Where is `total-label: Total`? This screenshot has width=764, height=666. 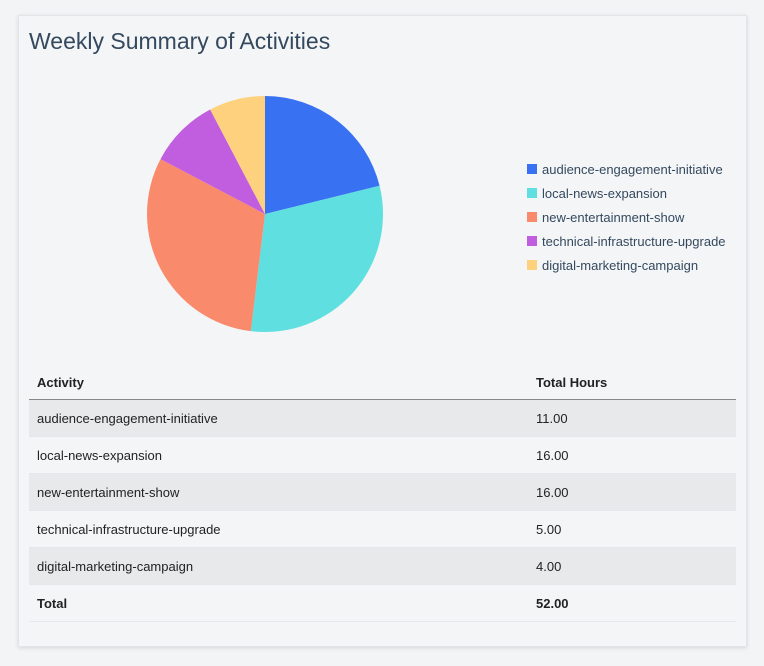
total-label: Total is located at coordinates (278, 603).